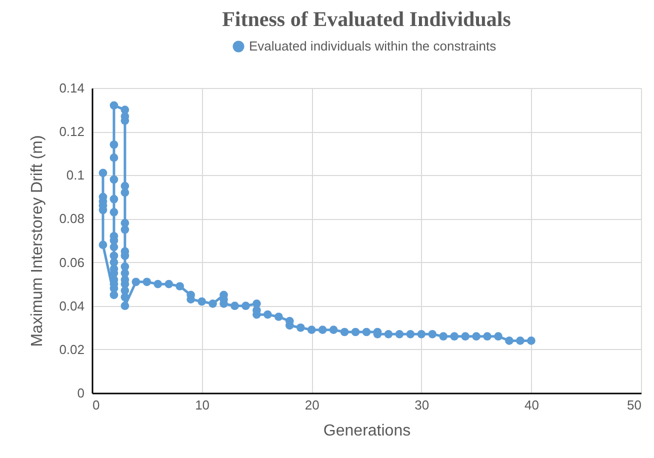 The height and width of the screenshot is (458, 654). I want to click on y-tick-label: 0.02, so click(71, 349).